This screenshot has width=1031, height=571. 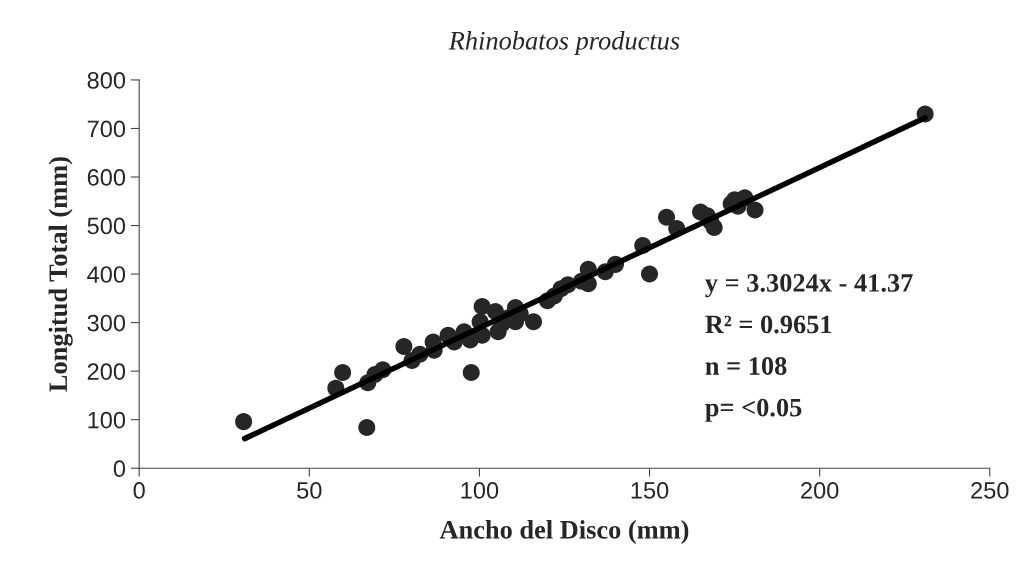 What do you see at coordinates (107, 420) in the screenshot?
I see `y-tick-label: 100` at bounding box center [107, 420].